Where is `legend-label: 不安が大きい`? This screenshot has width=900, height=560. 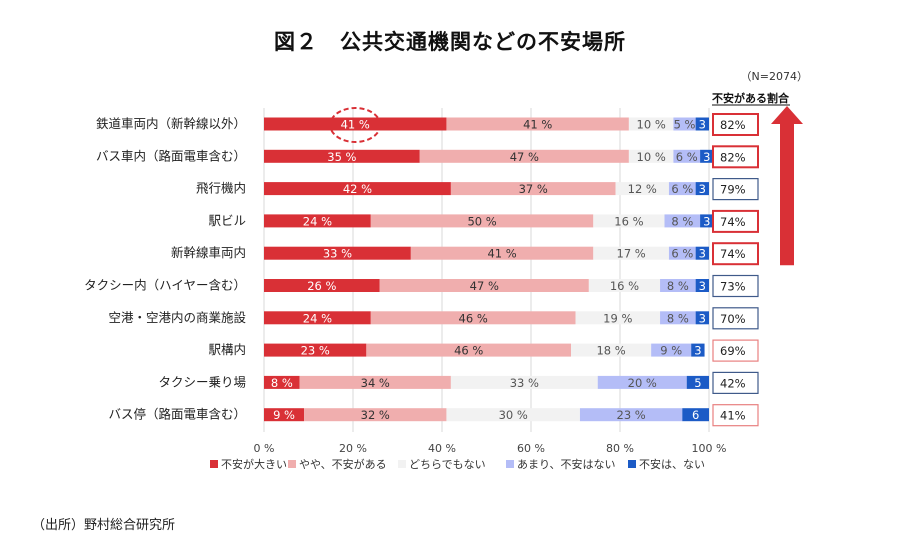
legend-label: 不安が大きい is located at coordinates (254, 464).